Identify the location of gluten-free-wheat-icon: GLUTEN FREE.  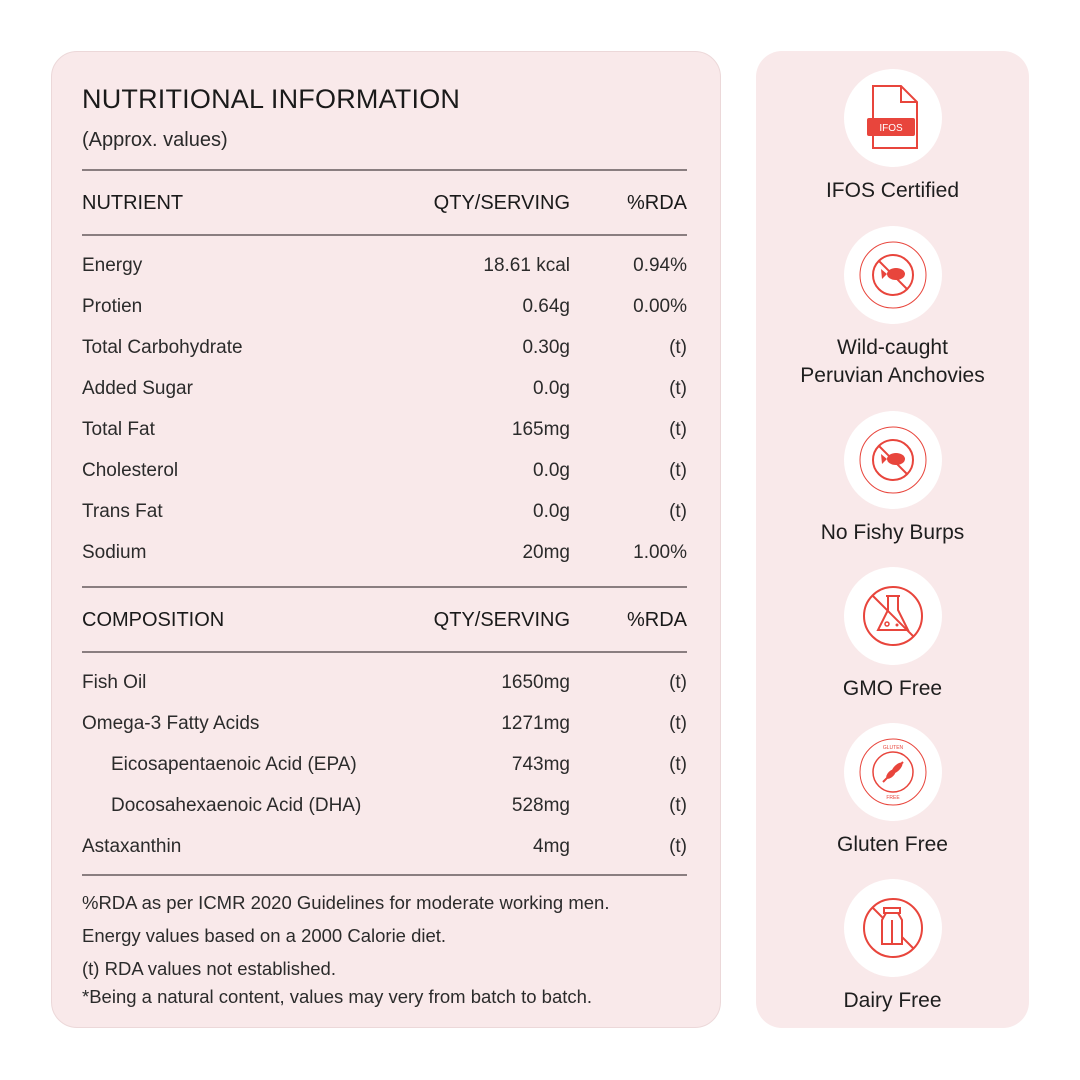
(892, 772).